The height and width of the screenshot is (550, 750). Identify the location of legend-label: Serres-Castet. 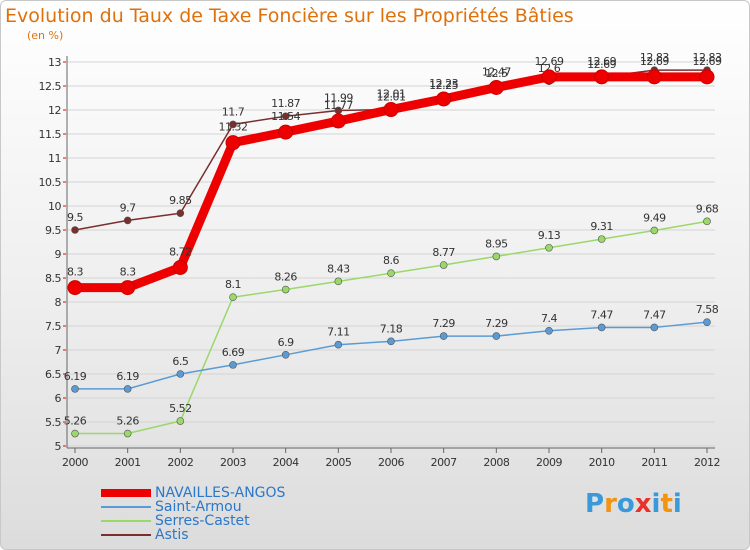
(202, 521).